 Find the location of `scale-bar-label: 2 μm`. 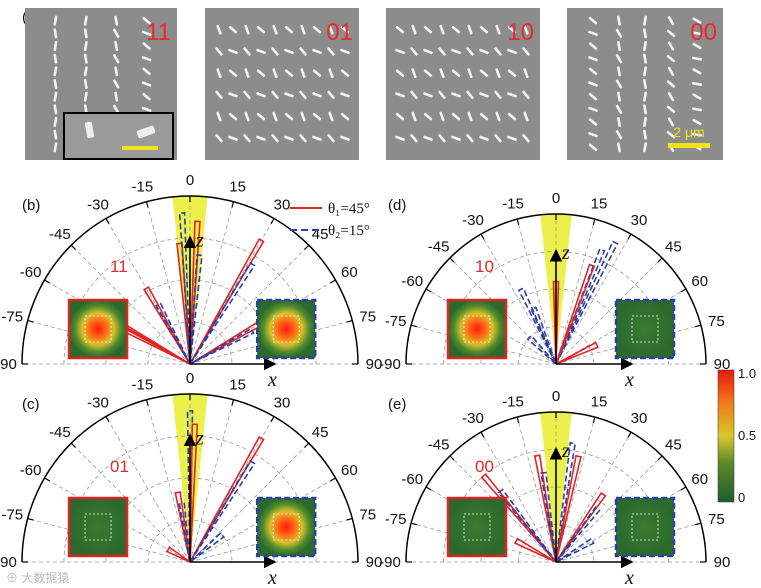

scale-bar-label: 2 μm is located at coordinates (688, 132).